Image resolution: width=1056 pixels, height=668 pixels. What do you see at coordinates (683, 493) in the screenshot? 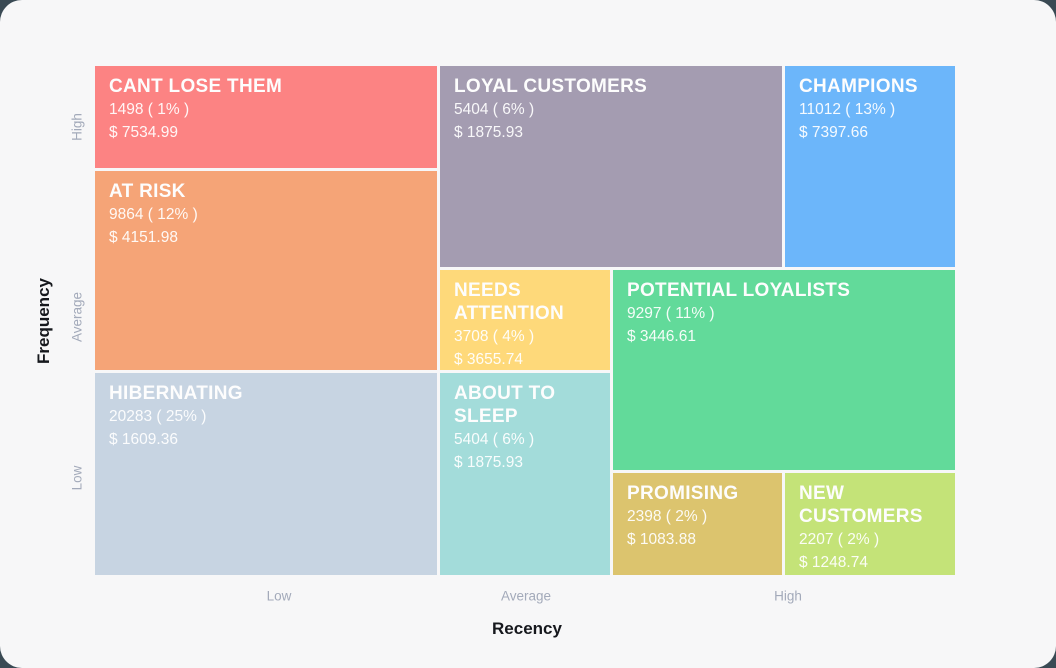
I see `segment-title: PROMISING` at bounding box center [683, 493].